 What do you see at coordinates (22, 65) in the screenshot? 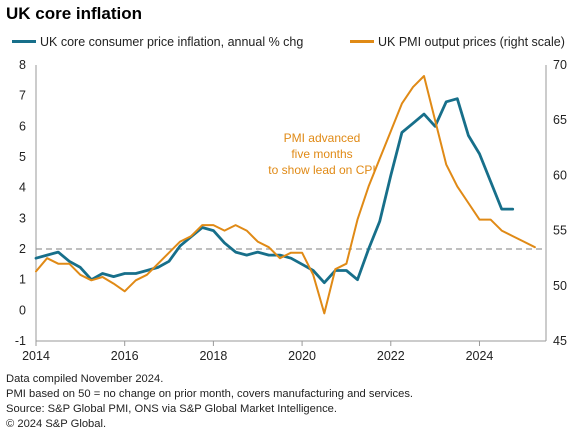
I see `left-tick-label: 8` at bounding box center [22, 65].